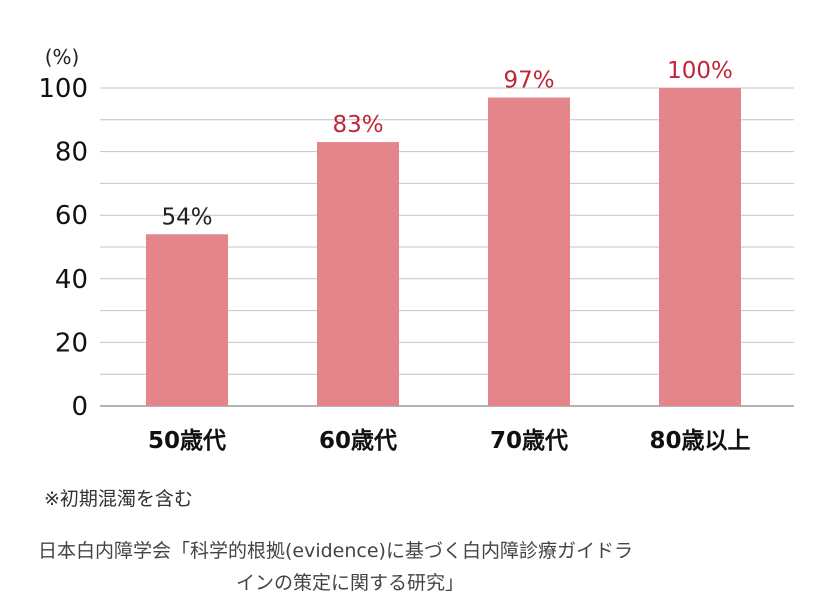  Describe the element at coordinates (357, 125) in the screenshot. I see `data-label: 83%` at that location.